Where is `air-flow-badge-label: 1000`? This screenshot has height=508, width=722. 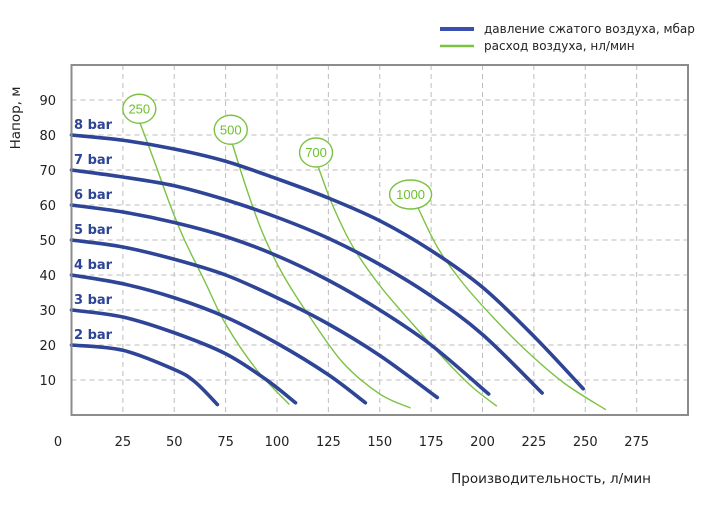 air-flow-badge-label: 1000 is located at coordinates (410, 194).